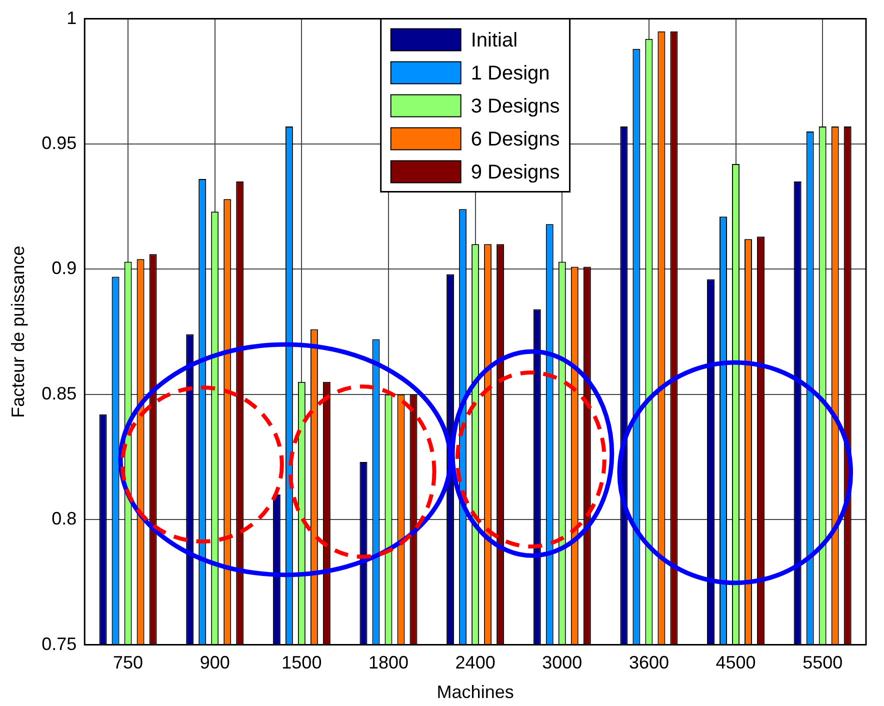  What do you see at coordinates (515, 172) in the screenshot?
I see `legend-label: 9 Designs` at bounding box center [515, 172].